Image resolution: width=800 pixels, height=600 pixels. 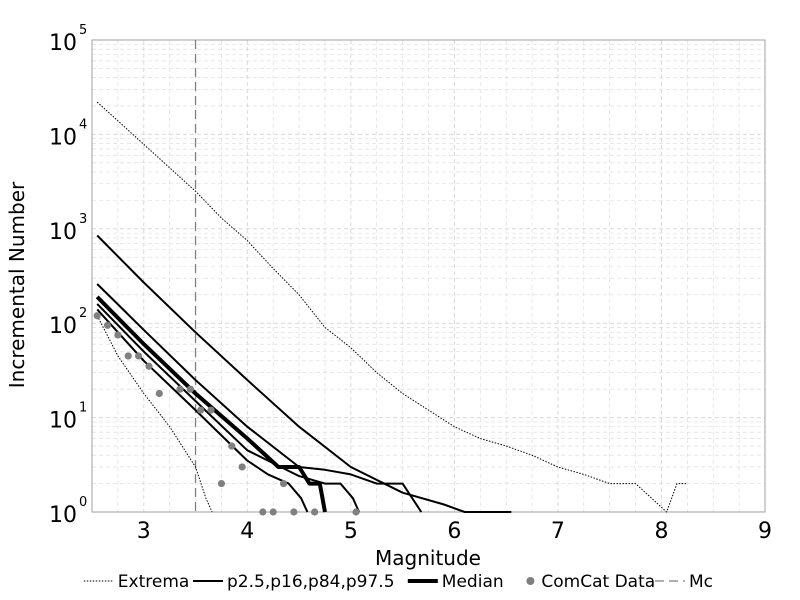 What do you see at coordinates (311, 582) in the screenshot?
I see `legend-label: p2.5,p16,p84,p97.5` at bounding box center [311, 582].